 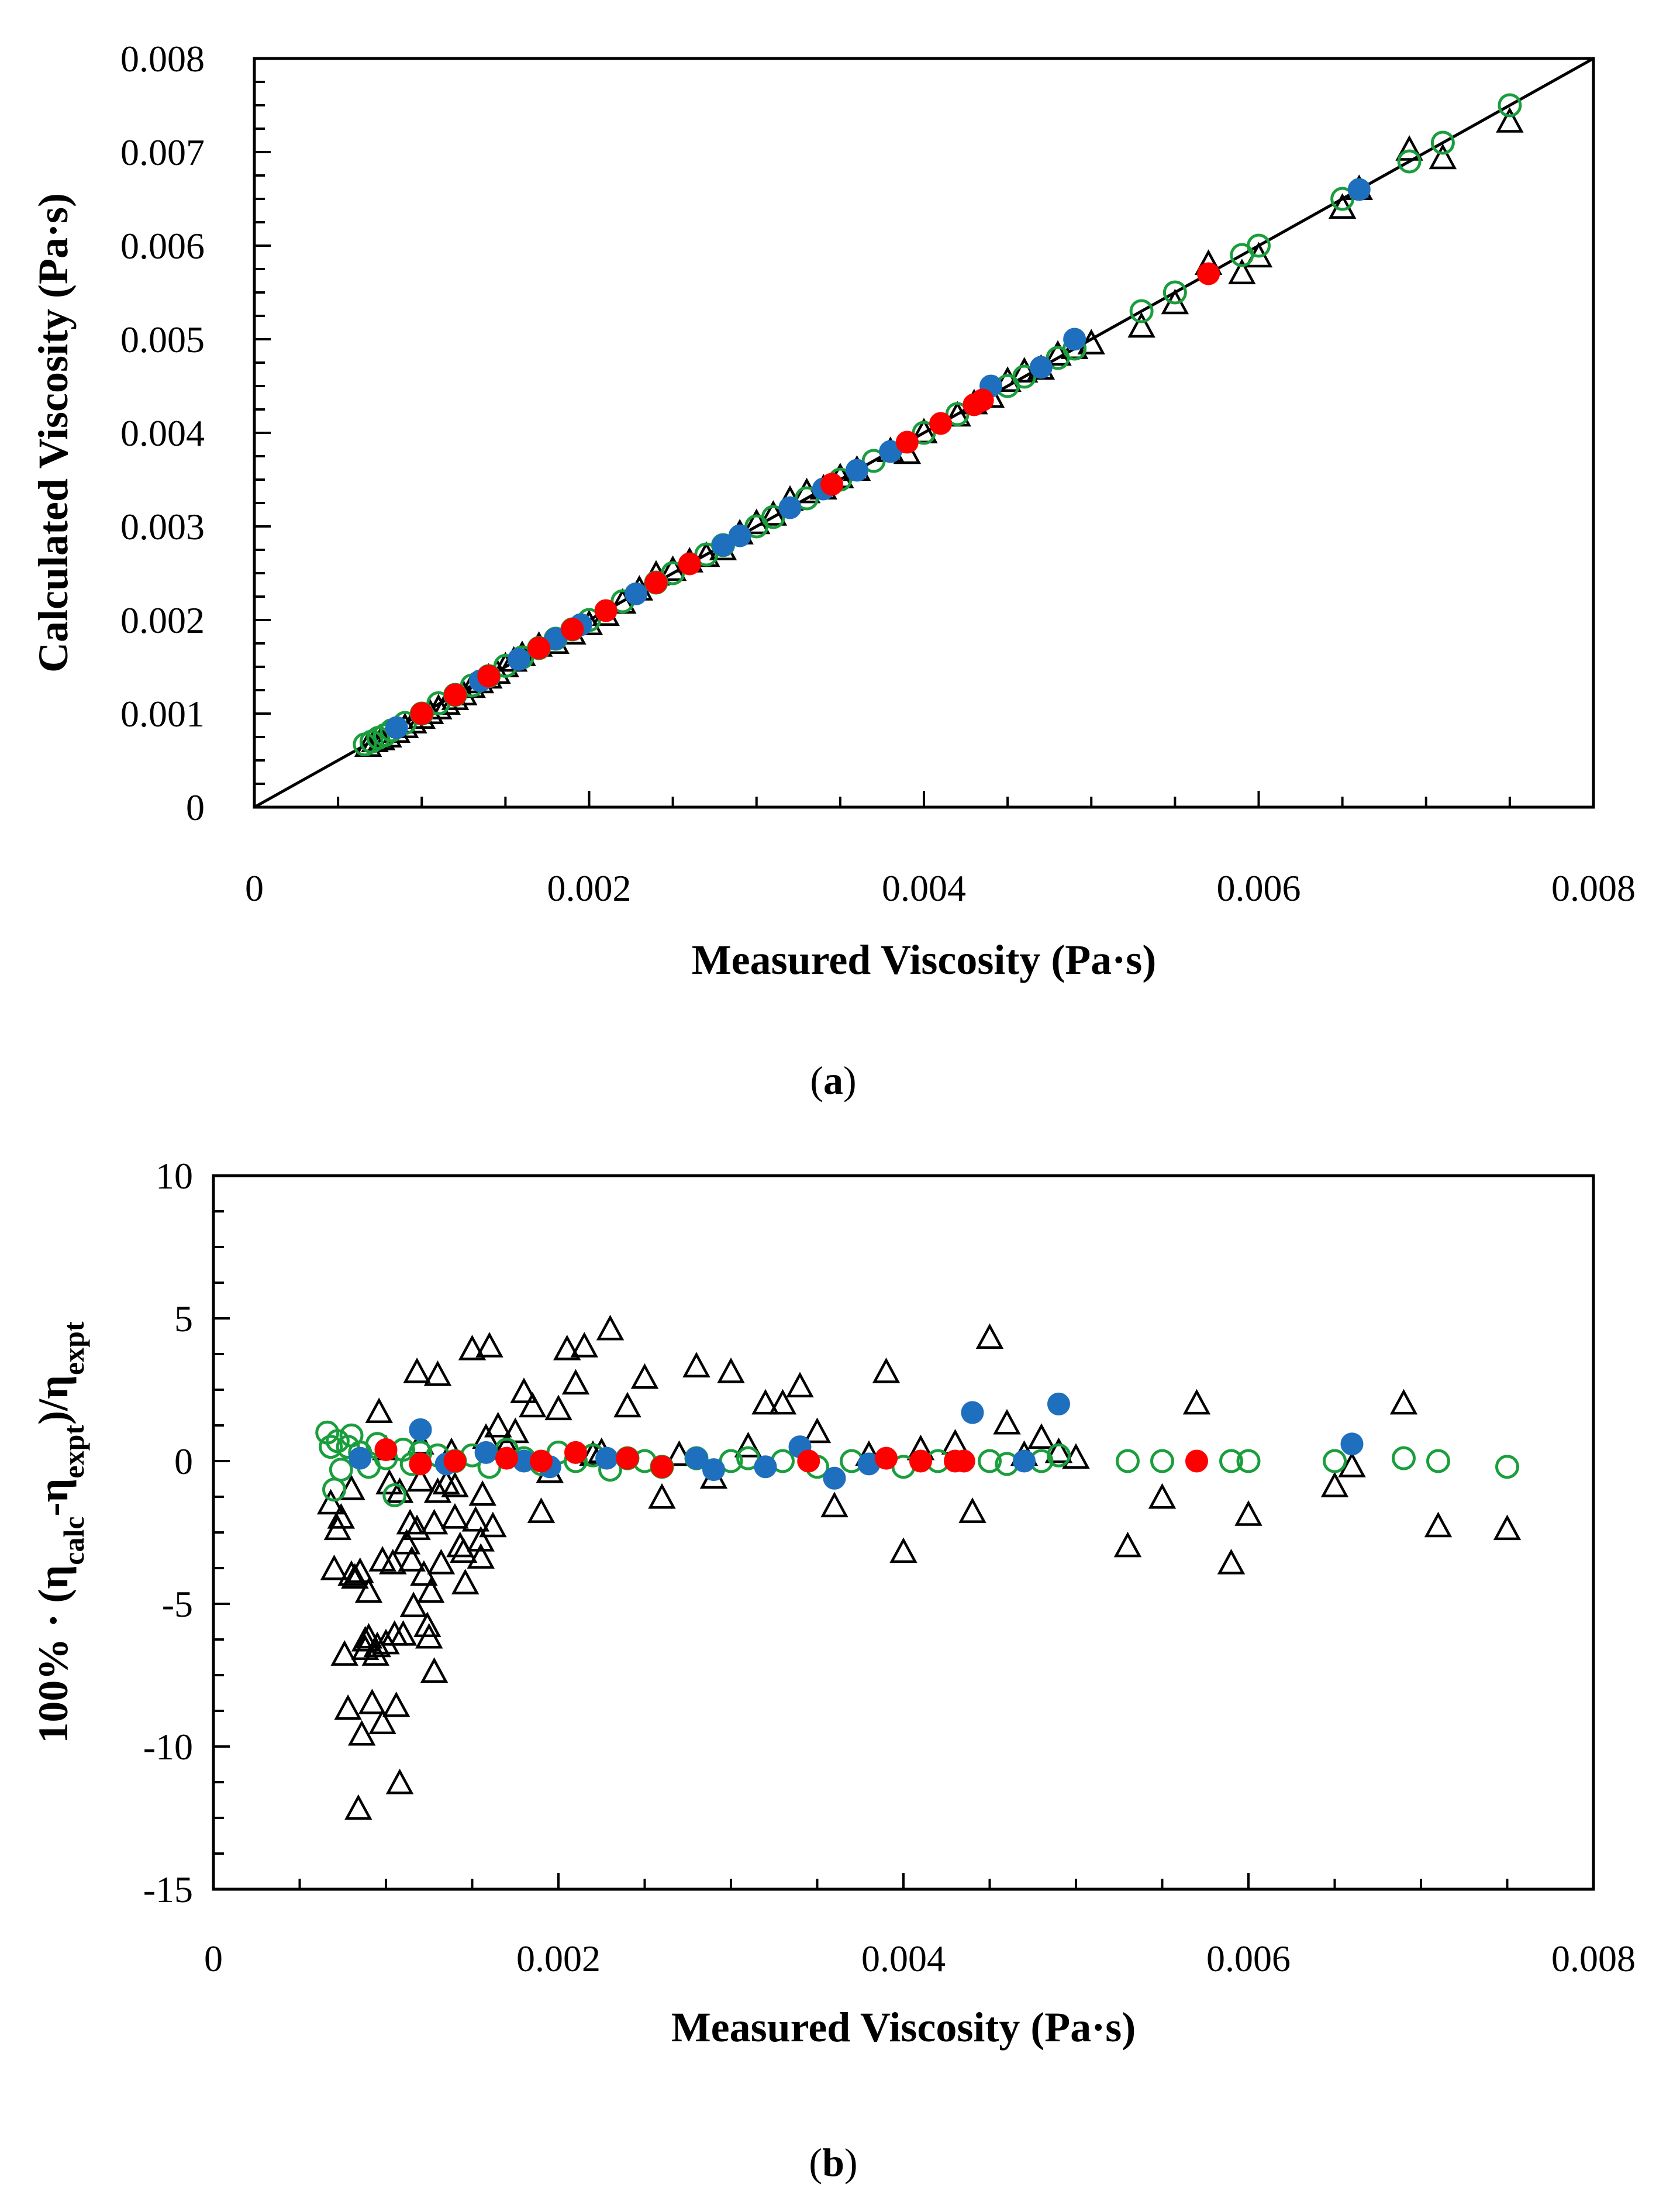 I want to click on y-tick-label: 0, so click(x=195, y=807).